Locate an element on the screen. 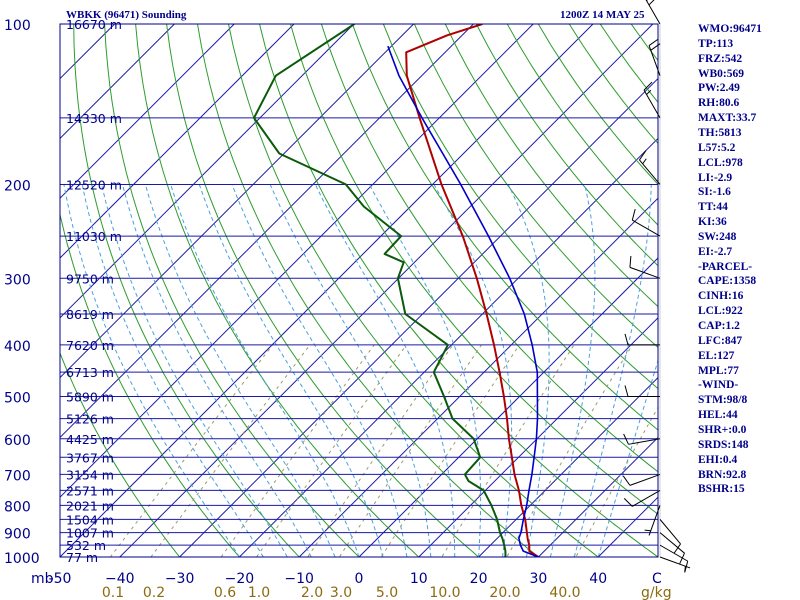 This screenshot has height=600, width=800. mixing-ratio-label: 3.0 is located at coordinates (341, 592).